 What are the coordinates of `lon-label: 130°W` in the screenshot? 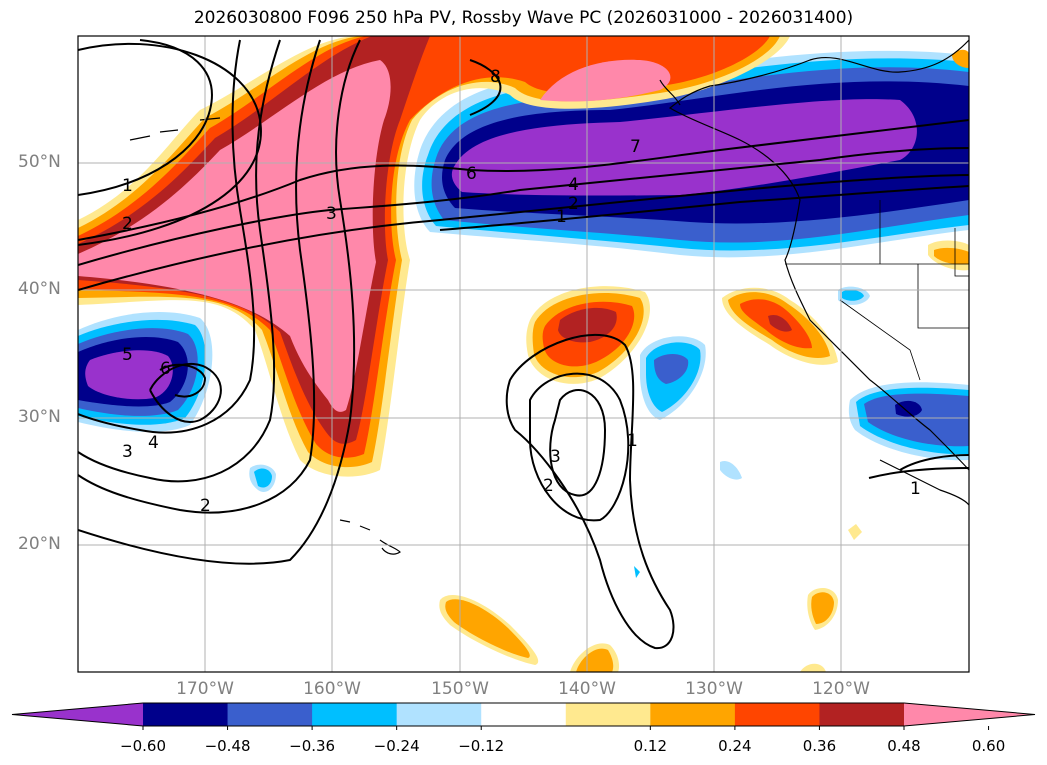 It's located at (714, 689).